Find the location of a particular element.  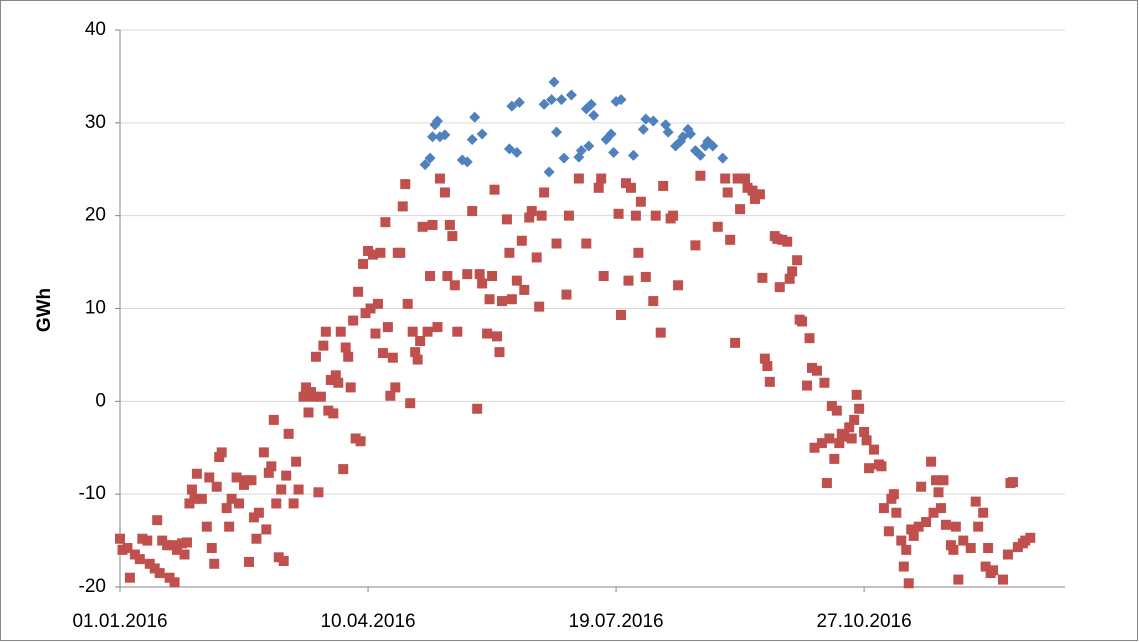

x-tick-label: 27.10.2016 is located at coordinates (864, 621).